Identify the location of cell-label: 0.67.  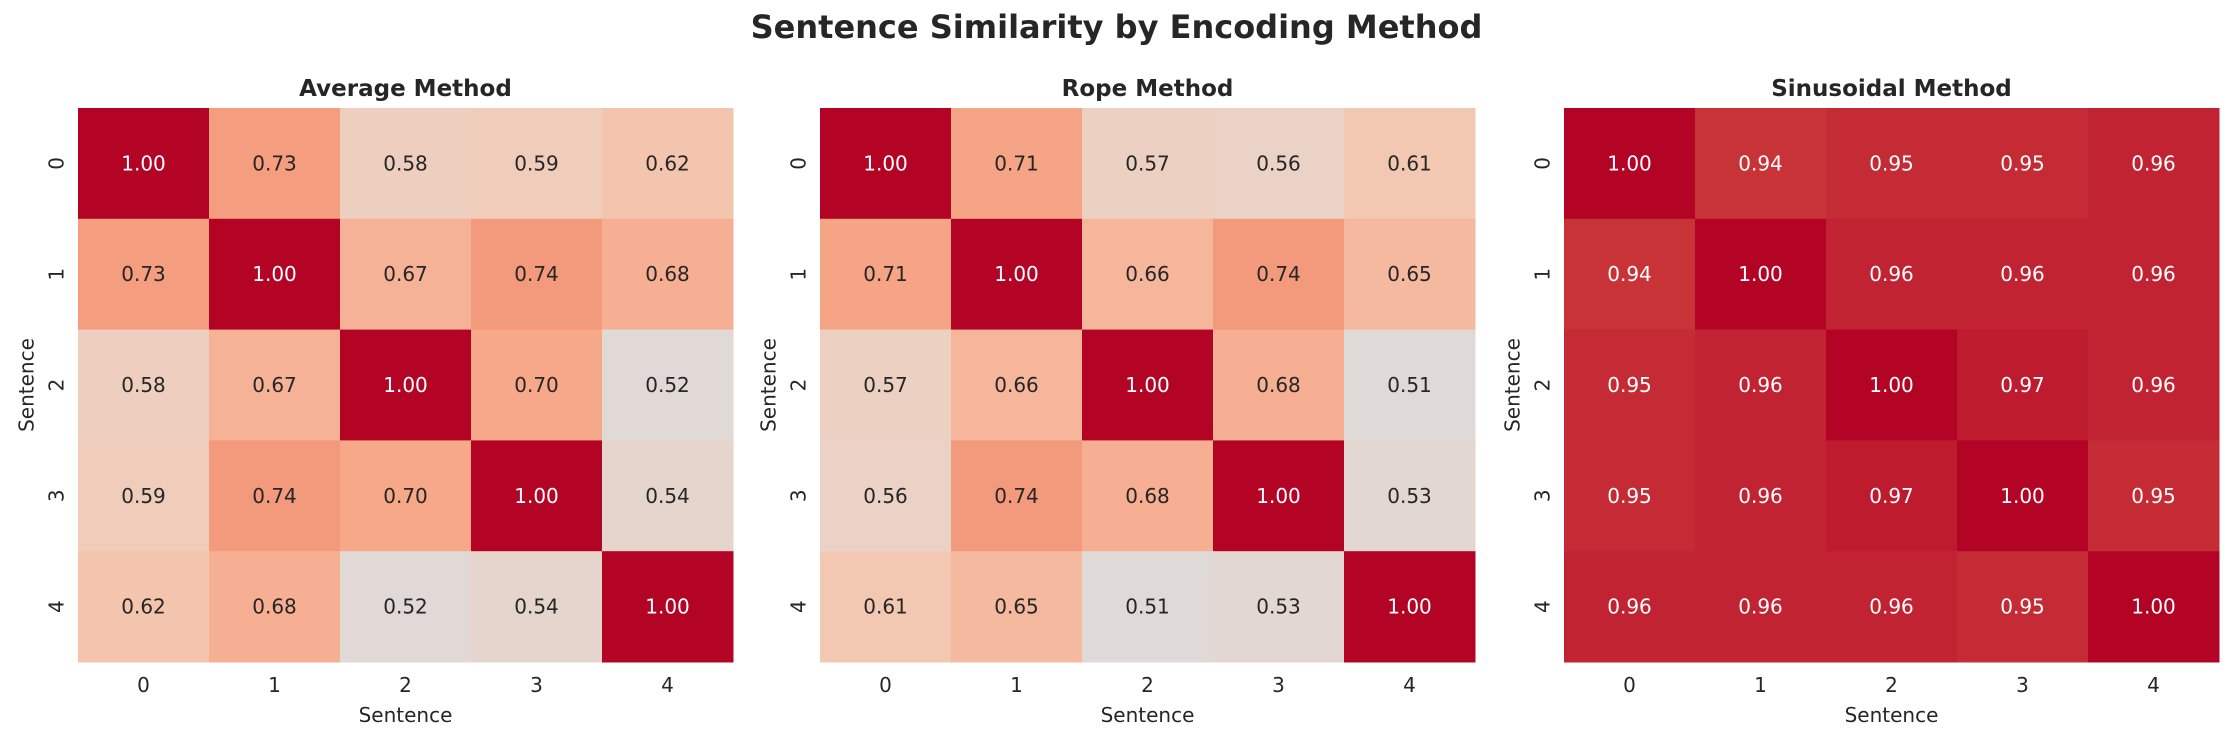
(405, 274).